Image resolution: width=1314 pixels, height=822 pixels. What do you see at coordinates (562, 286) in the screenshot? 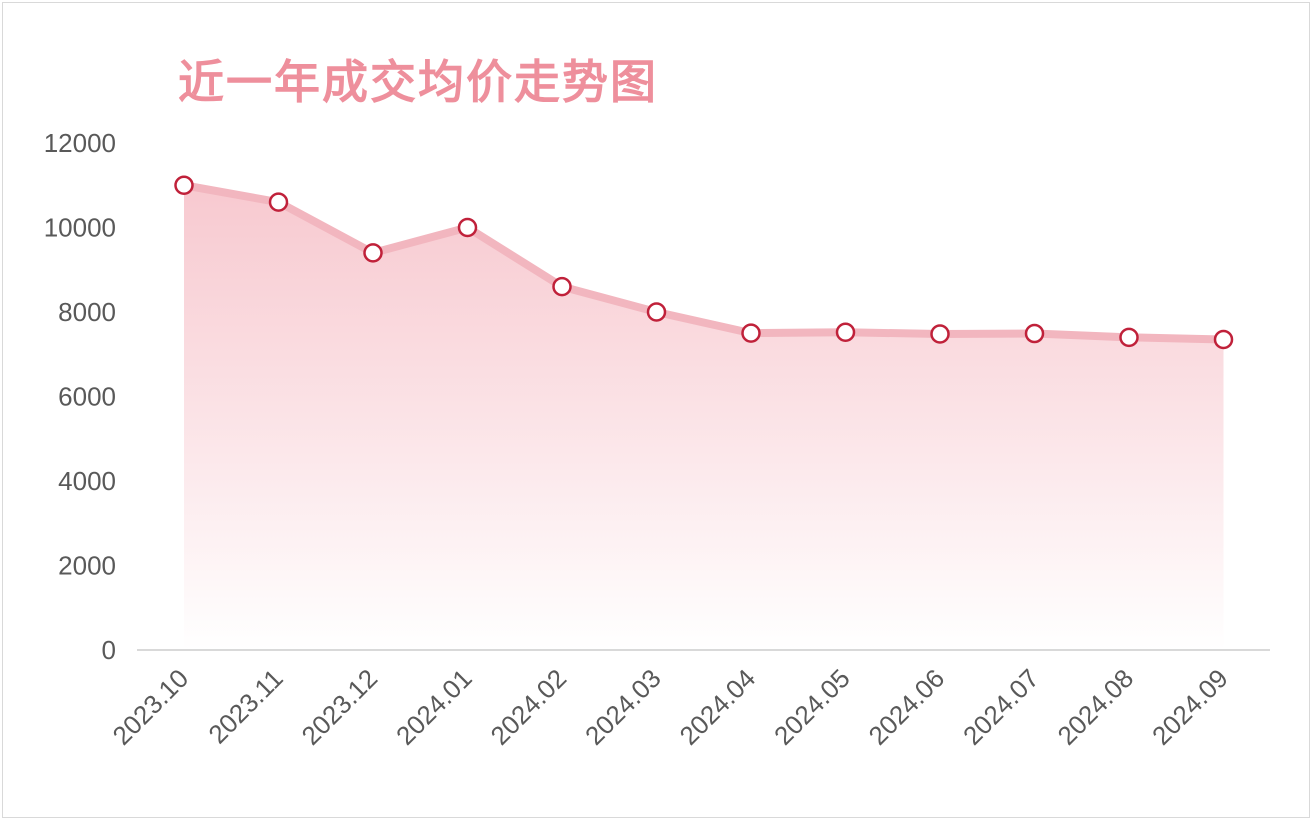
I see `data-point-2024.02` at bounding box center [562, 286].